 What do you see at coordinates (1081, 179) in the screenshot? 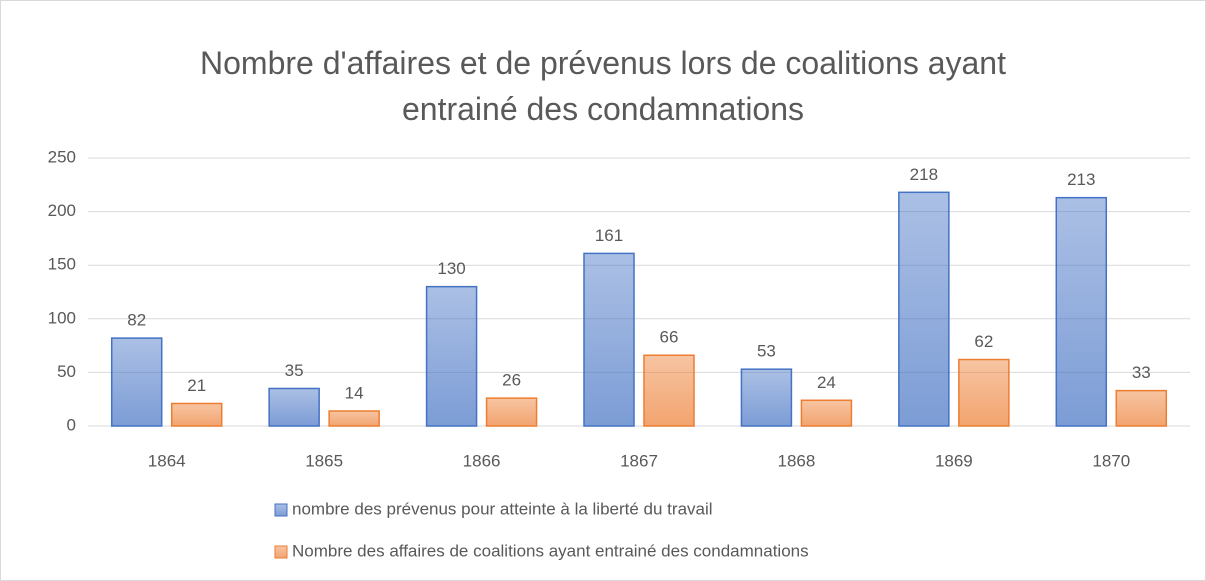
I see `data-label: 213` at bounding box center [1081, 179].